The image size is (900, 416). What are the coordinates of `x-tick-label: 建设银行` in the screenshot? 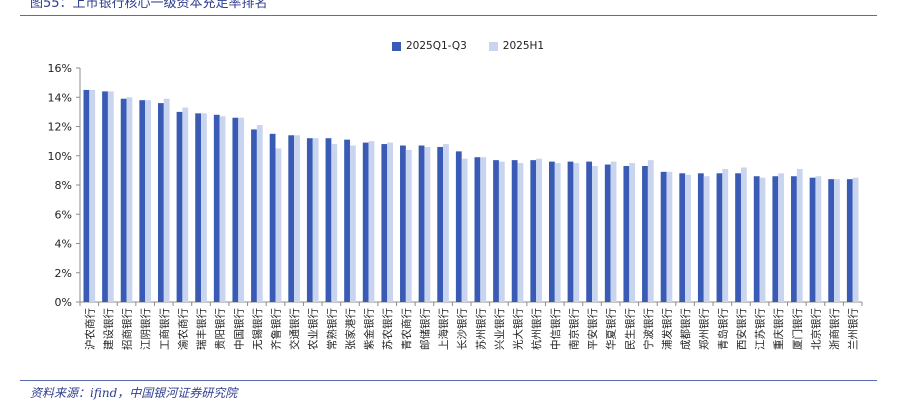 It's located at (108, 329).